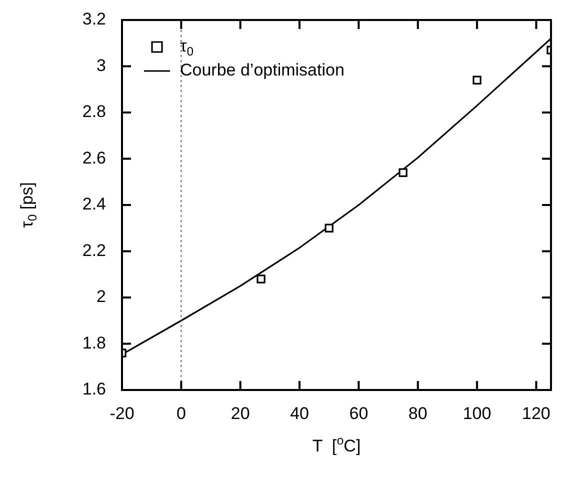 The image size is (570, 477). I want to click on y-tick-label: 2.8, so click(94, 112).